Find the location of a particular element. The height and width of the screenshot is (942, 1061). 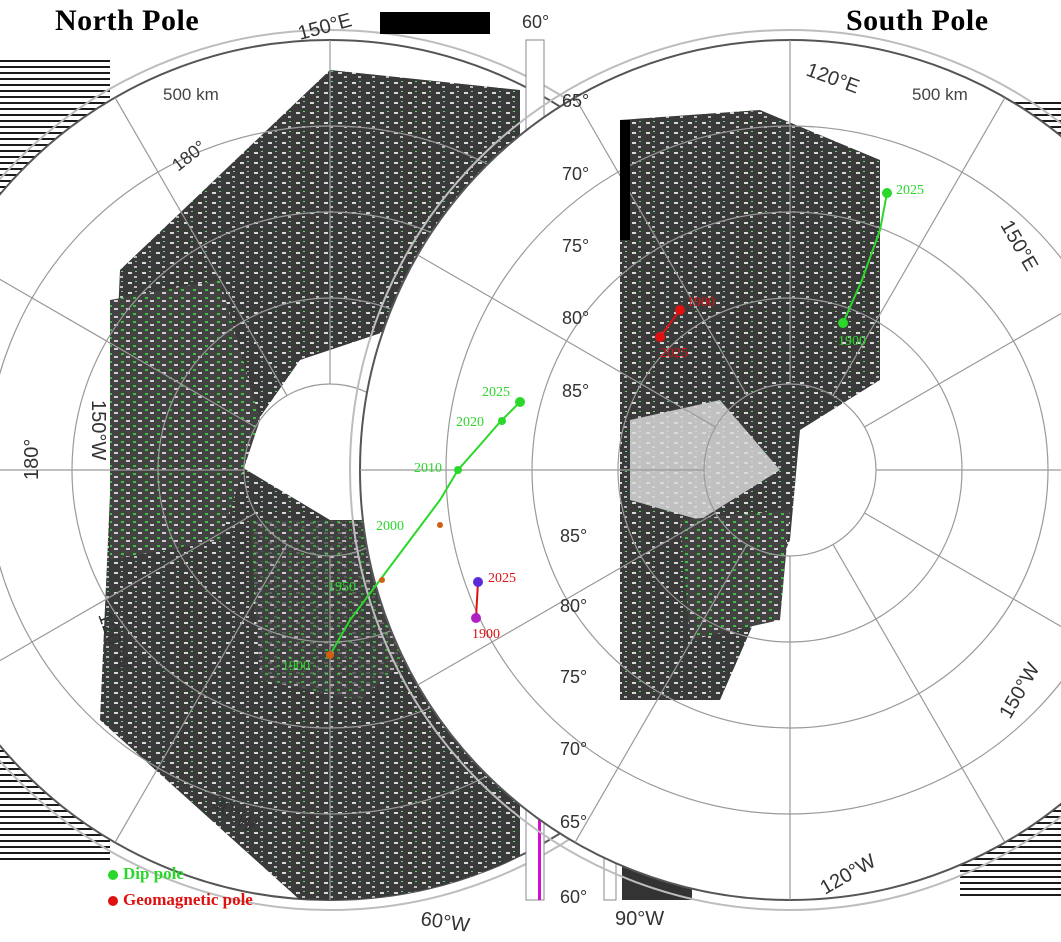

north-dip-year-2020: 2020 is located at coordinates (470, 422).